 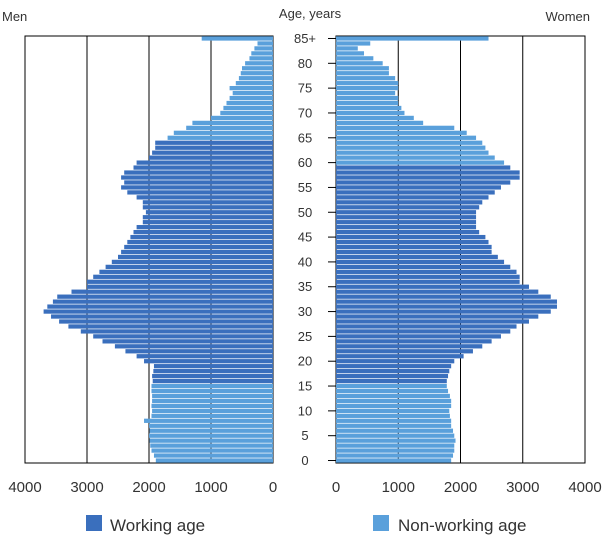 I want to click on age-tick-label: 30, so click(x=305, y=311).